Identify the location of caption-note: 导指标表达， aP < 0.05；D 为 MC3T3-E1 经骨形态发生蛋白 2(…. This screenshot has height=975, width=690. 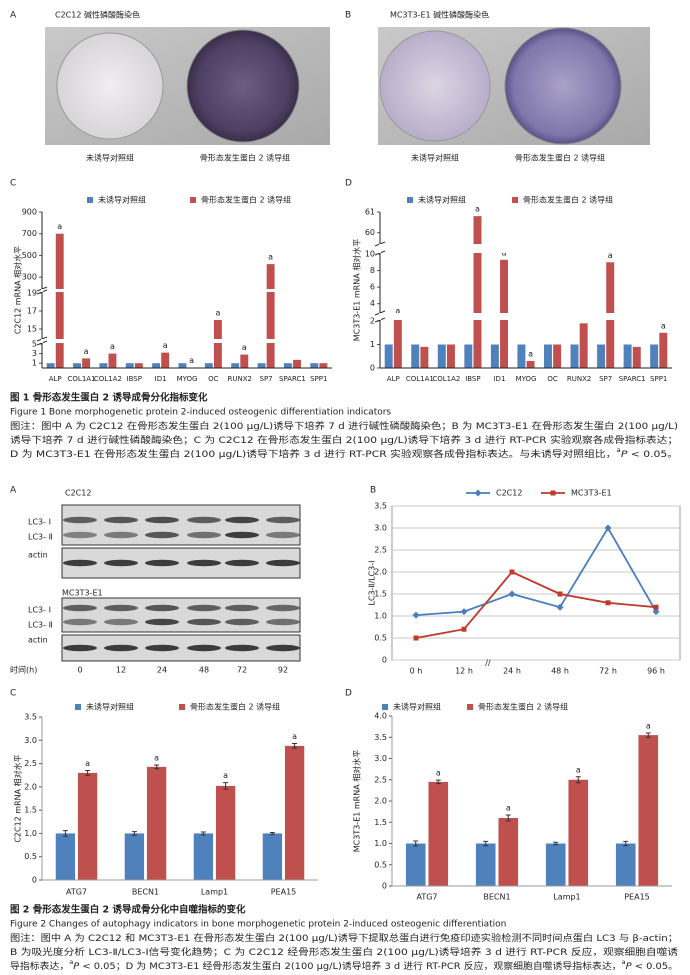
(344, 965).